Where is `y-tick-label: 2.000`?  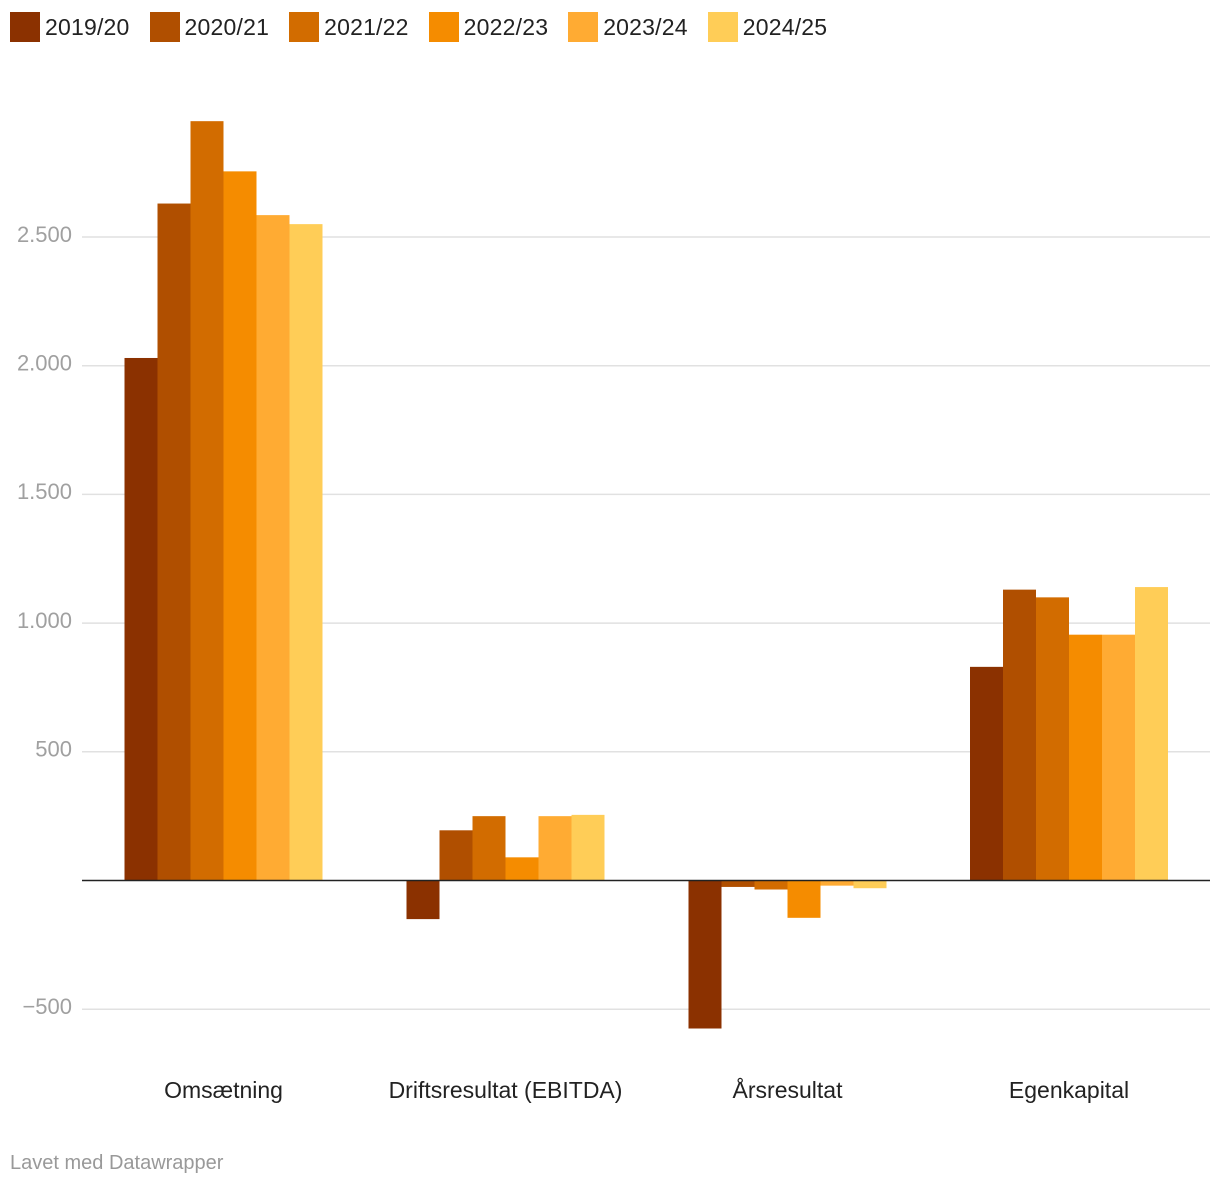 y-tick-label: 2.000 is located at coordinates (44, 363).